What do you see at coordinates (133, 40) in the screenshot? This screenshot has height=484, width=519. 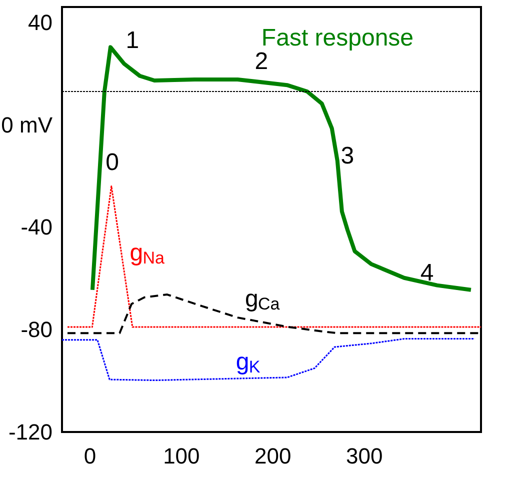 I see `annotation: 1` at bounding box center [133, 40].